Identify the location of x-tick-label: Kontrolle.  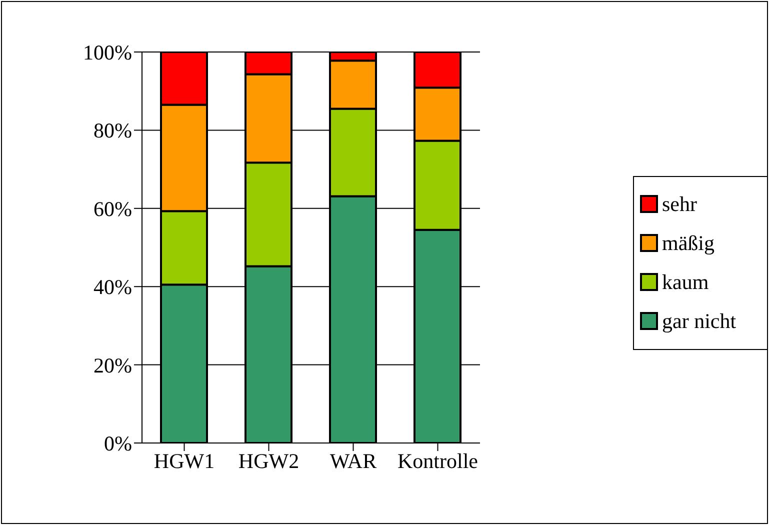
(438, 460).